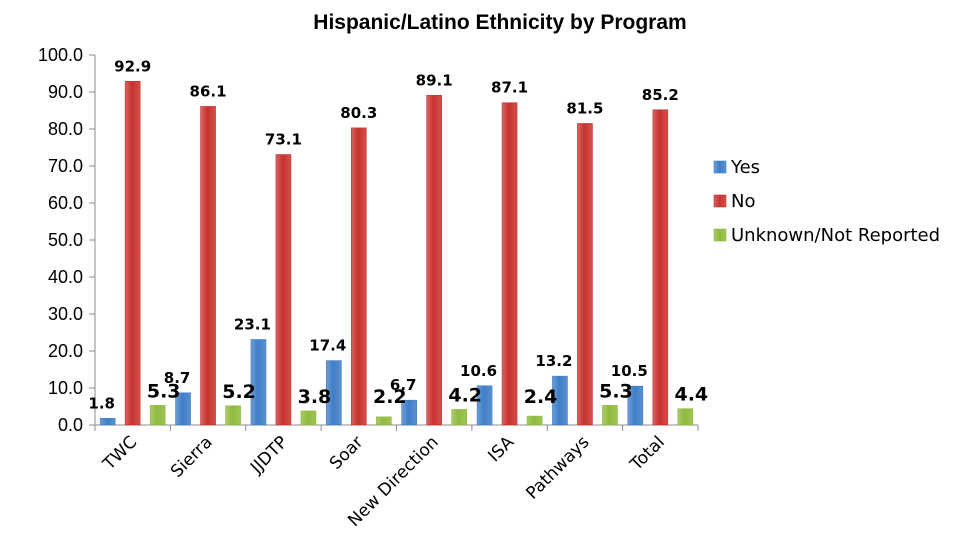 Image resolution: width=980 pixels, height=558 pixels. I want to click on x-tick-label: ISA, so click(501, 449).